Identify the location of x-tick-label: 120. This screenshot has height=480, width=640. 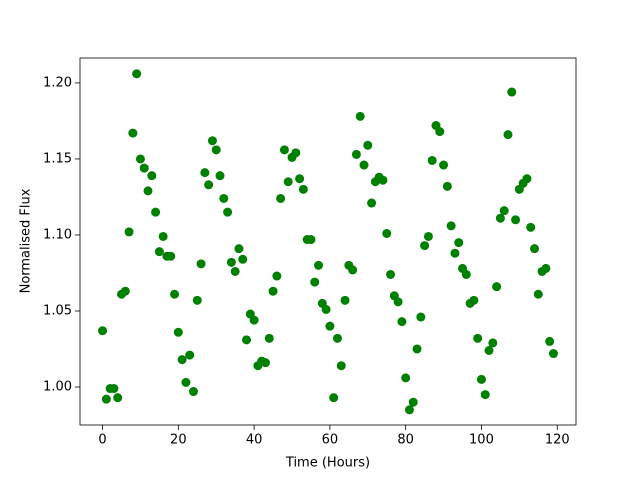
(557, 440).